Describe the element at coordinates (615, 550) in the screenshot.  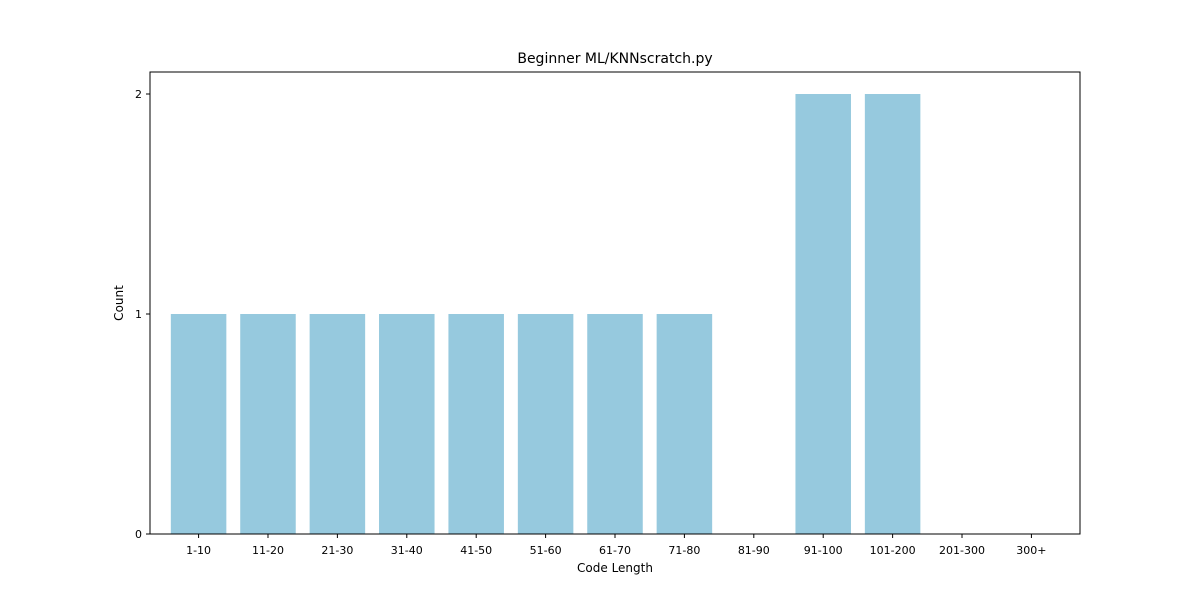
I see `x-tick-label: 61-70` at that location.